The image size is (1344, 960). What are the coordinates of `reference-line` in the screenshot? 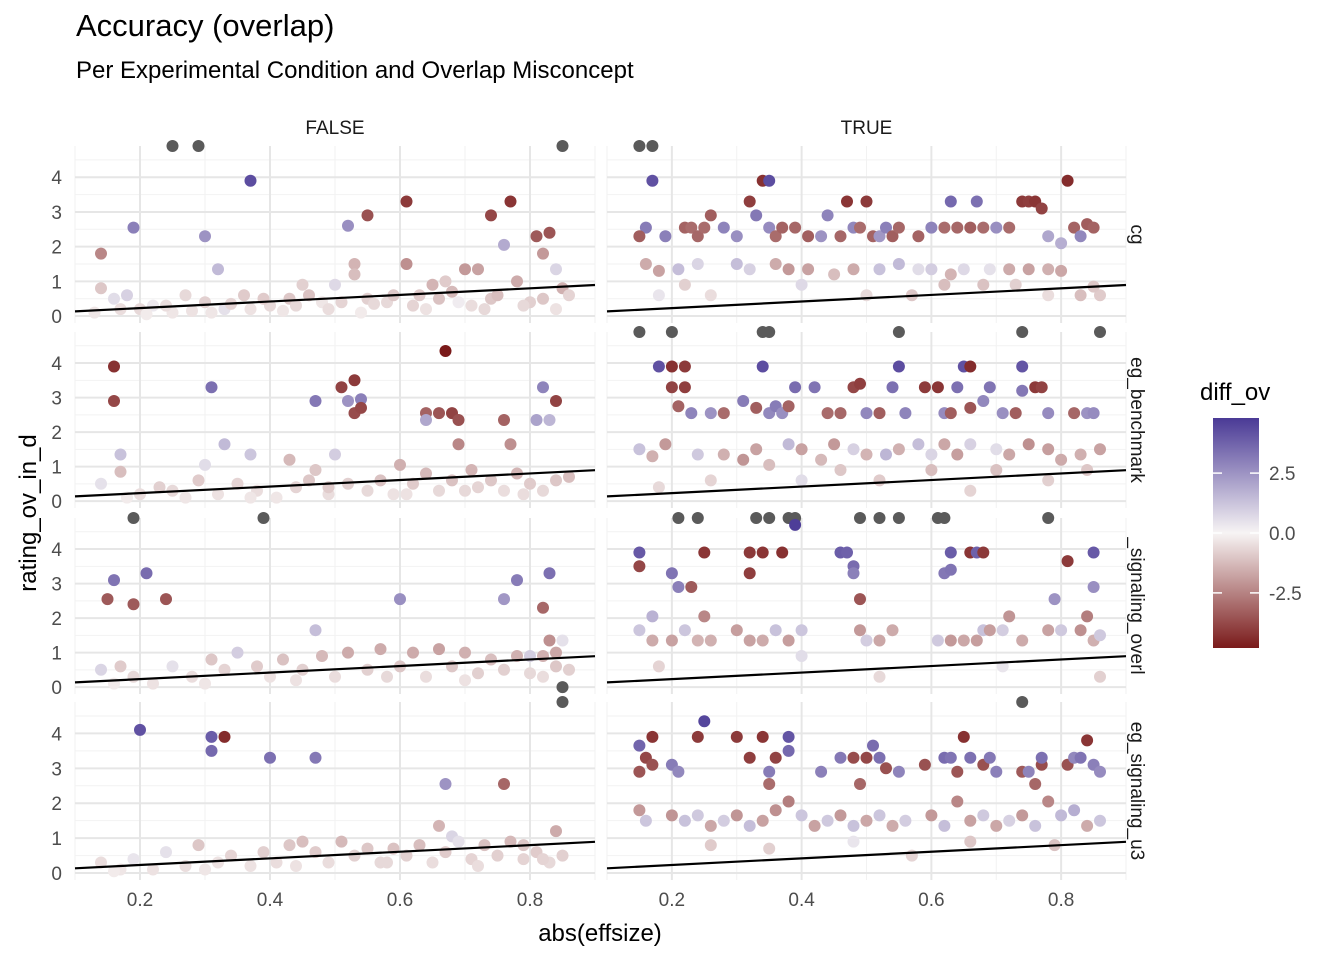 It's located at (866, 483).